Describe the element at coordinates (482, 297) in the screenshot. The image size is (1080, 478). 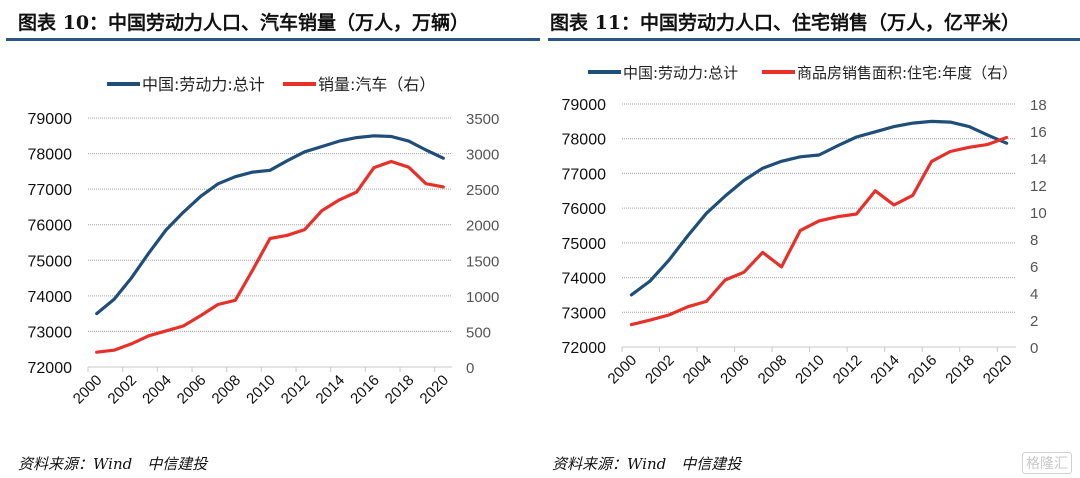
I see `y-right-tick-label: 1000` at that location.